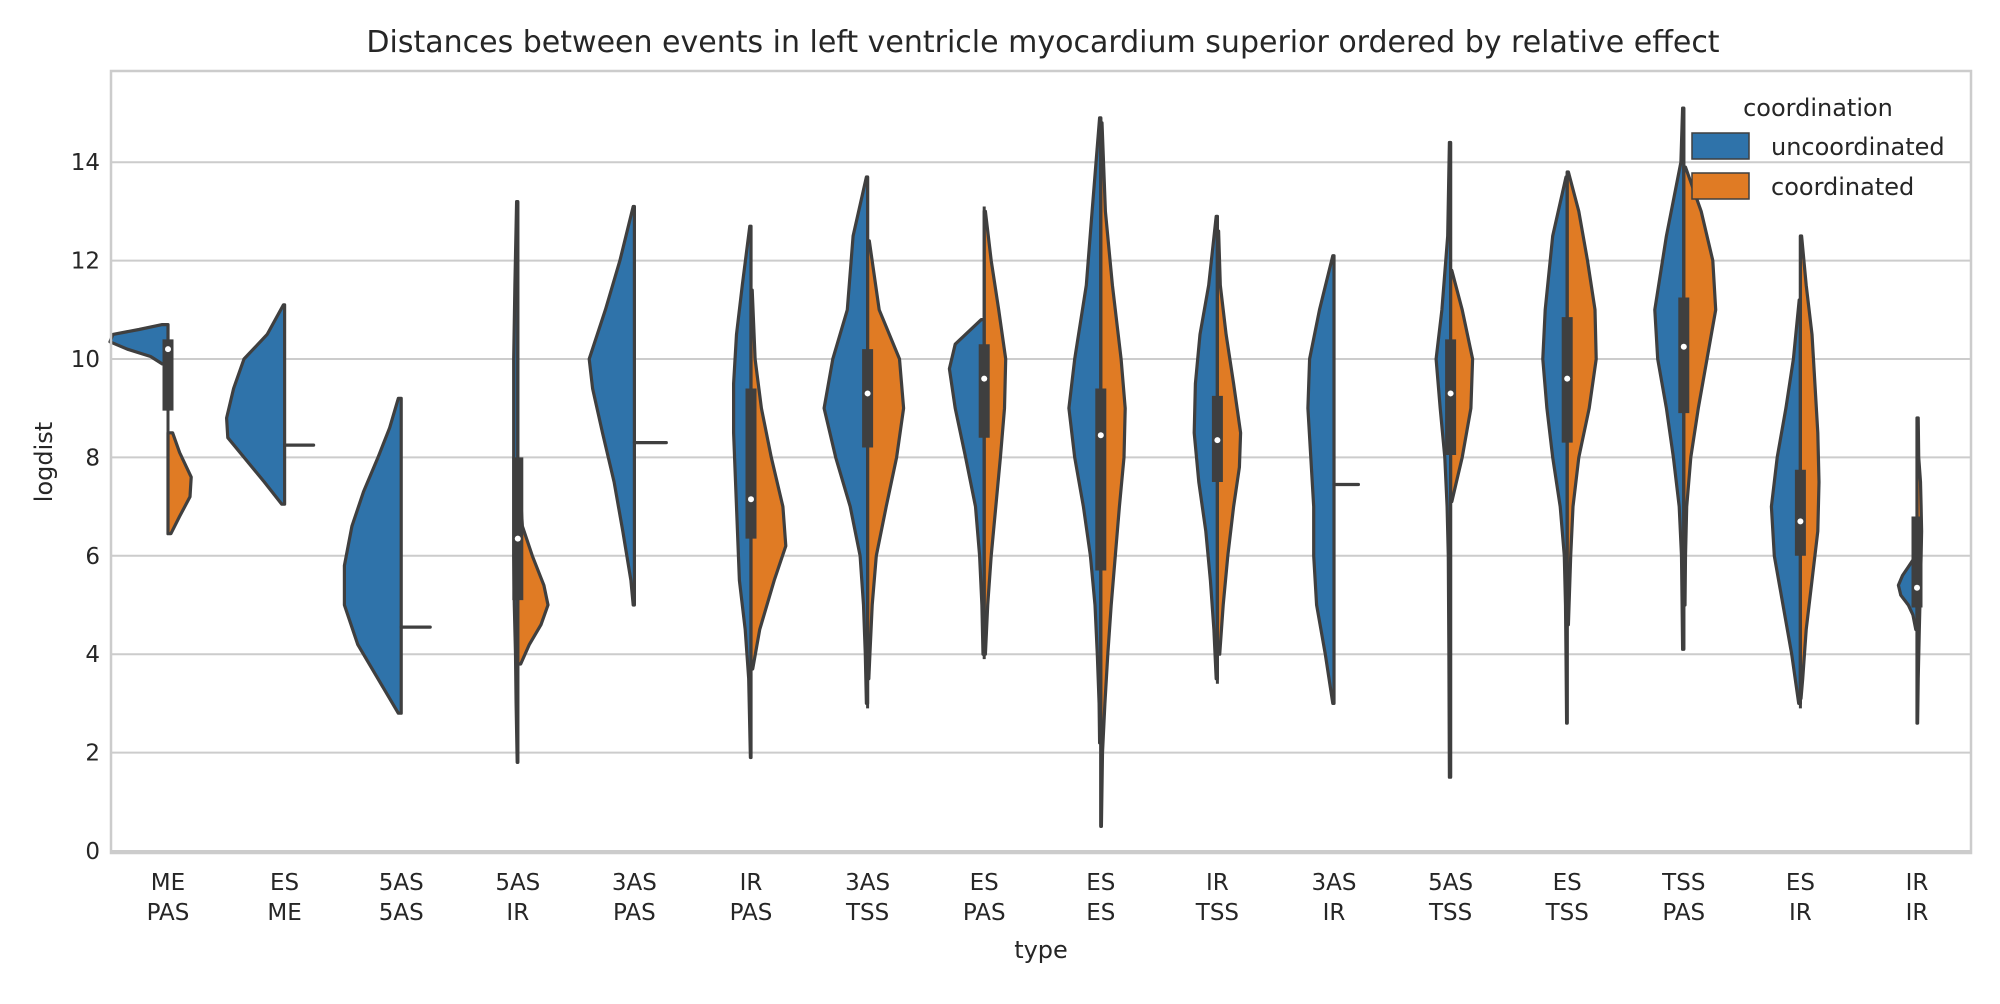 The height and width of the screenshot is (1004, 2000). What do you see at coordinates (401, 913) in the screenshot?
I see `x-tick-label-line2: 5AS` at bounding box center [401, 913].